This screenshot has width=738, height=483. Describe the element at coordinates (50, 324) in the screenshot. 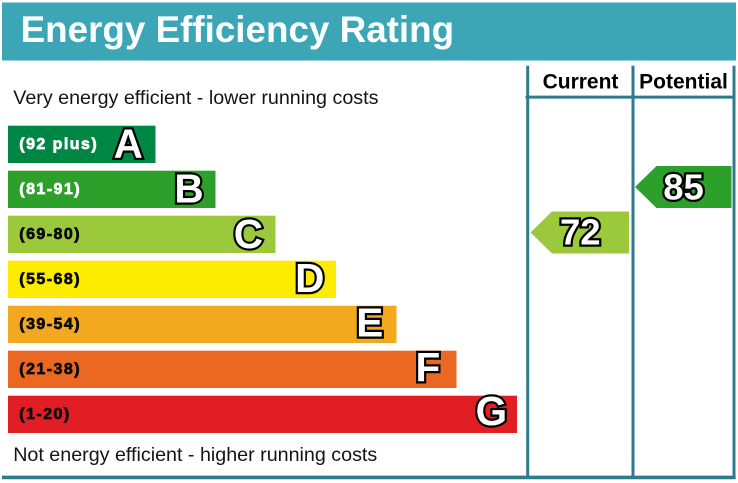

I see `svg-text: (39-54)` at that location.